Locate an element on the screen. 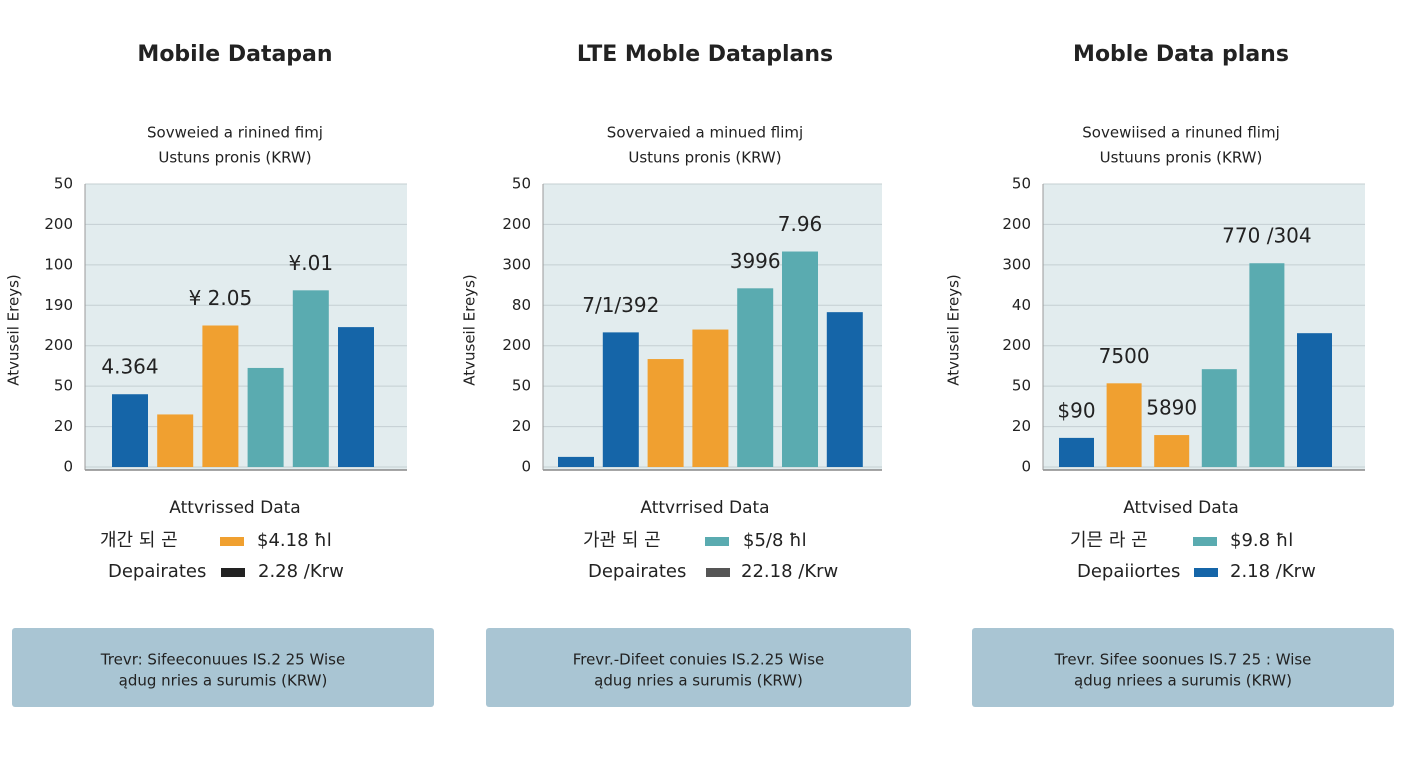  bar-annotation: ¥ 2.05 is located at coordinates (221, 298).